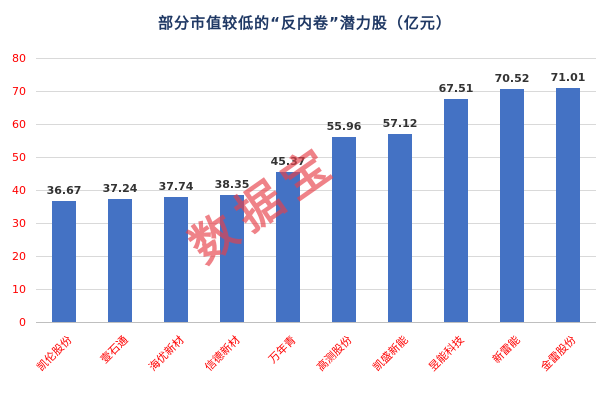 The width and height of the screenshot is (610, 406). Describe the element at coordinates (282, 349) in the screenshot. I see `x-axis-tick-label: 万年青` at that location.